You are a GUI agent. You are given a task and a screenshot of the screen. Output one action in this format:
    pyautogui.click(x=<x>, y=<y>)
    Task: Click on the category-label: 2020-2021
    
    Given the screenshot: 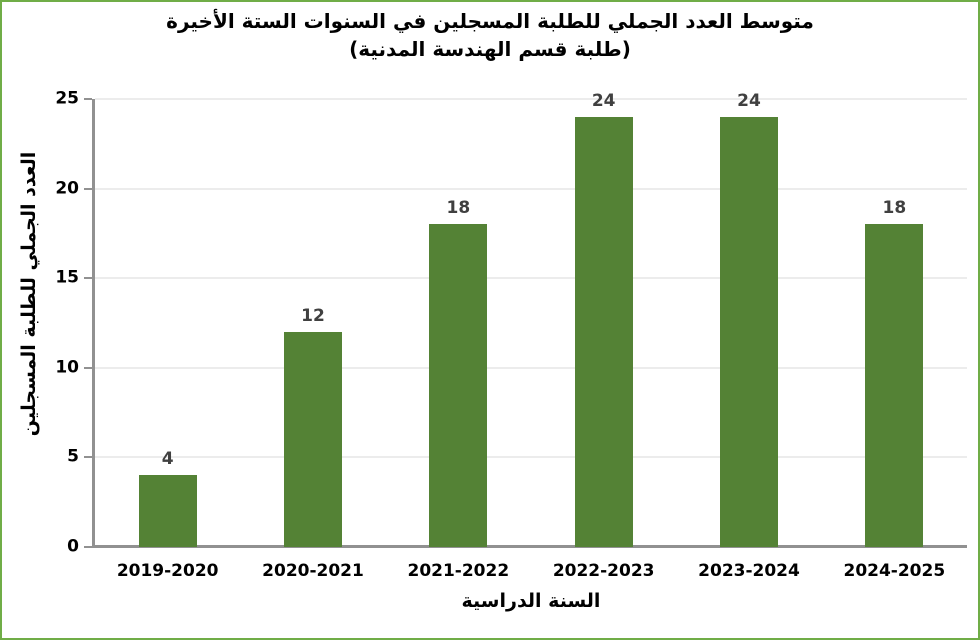 What is the action you would take?
    pyautogui.click(x=313, y=571)
    